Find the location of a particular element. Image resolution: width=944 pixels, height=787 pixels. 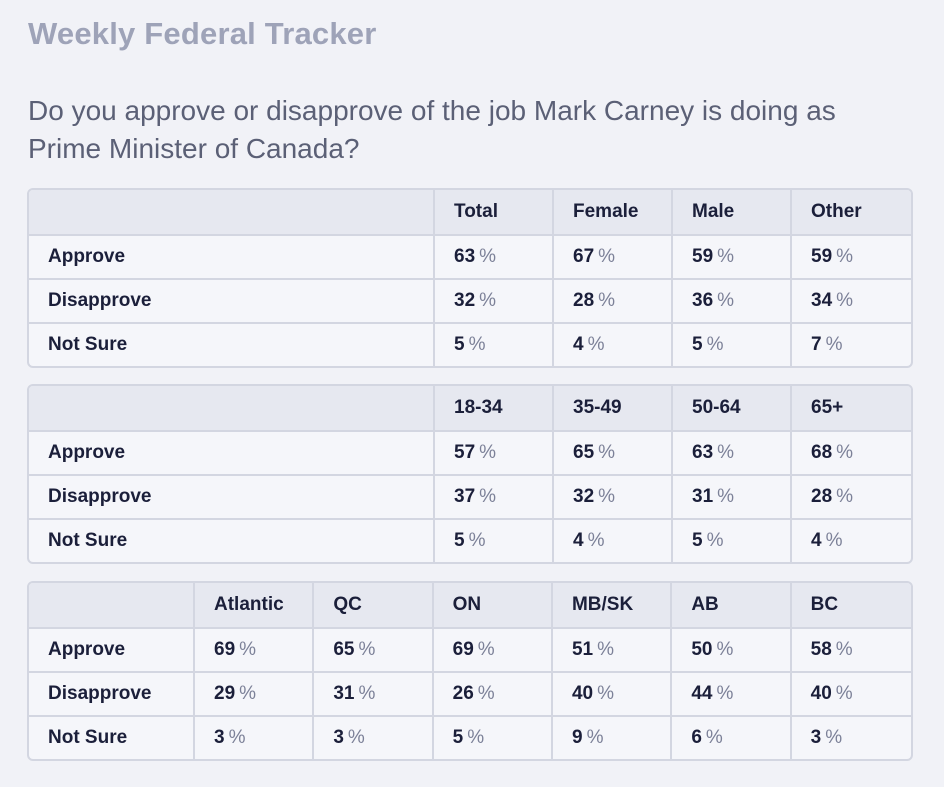

column-header: Atlantic is located at coordinates (255, 606).